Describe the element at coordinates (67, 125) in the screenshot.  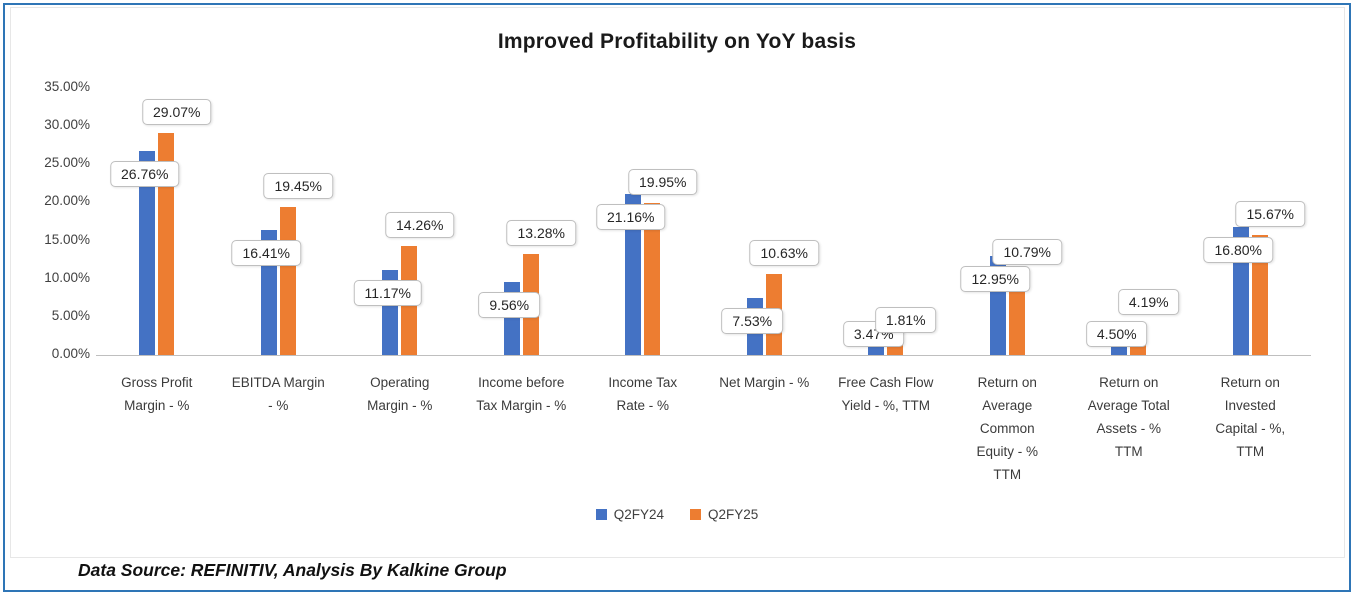
I see `y-axis-tick-label: 30.00%` at that location.